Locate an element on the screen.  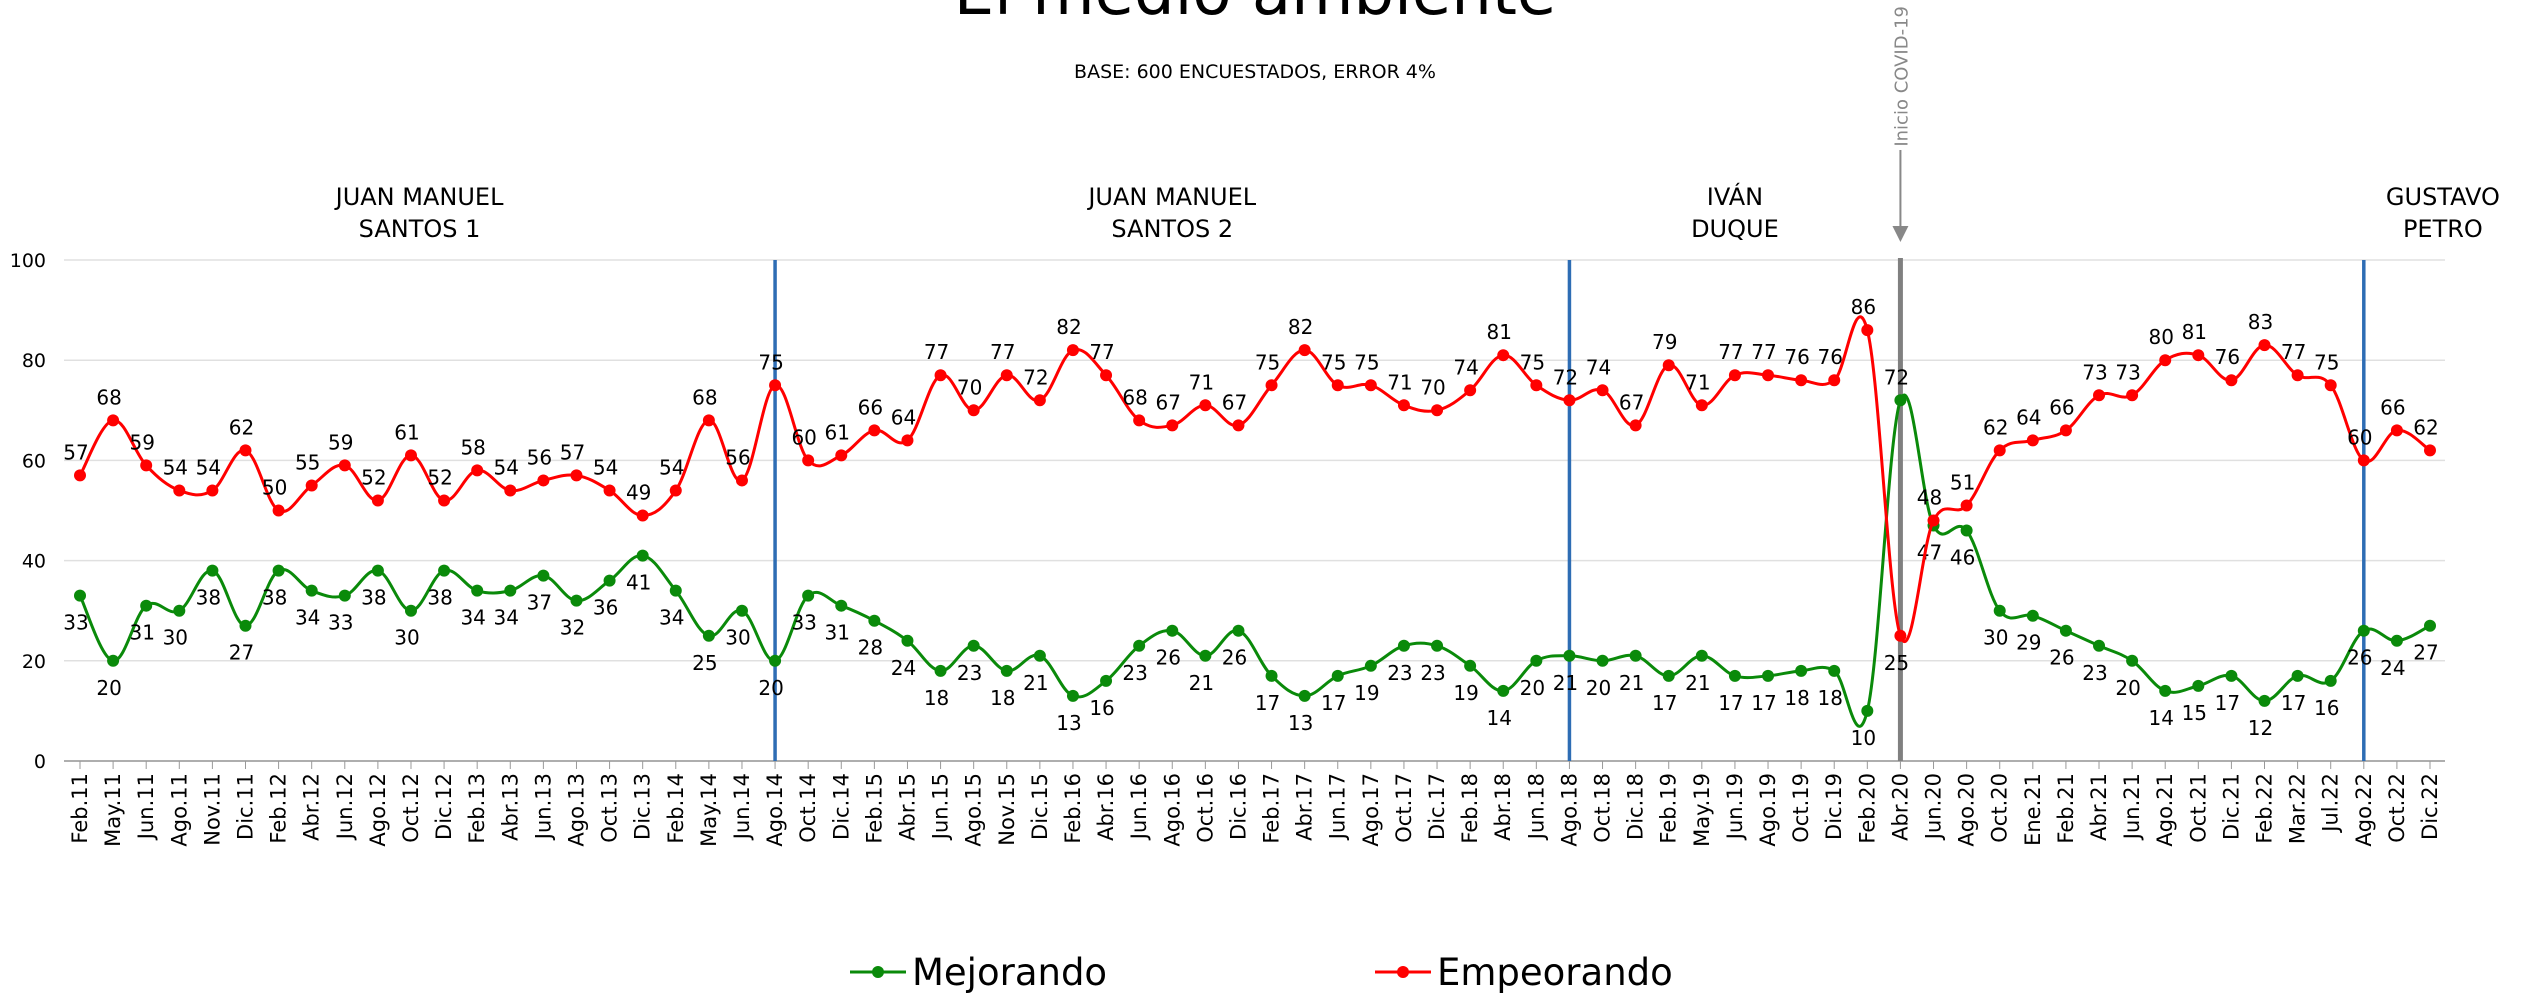
data-label: 61 is located at coordinates (406, 432).